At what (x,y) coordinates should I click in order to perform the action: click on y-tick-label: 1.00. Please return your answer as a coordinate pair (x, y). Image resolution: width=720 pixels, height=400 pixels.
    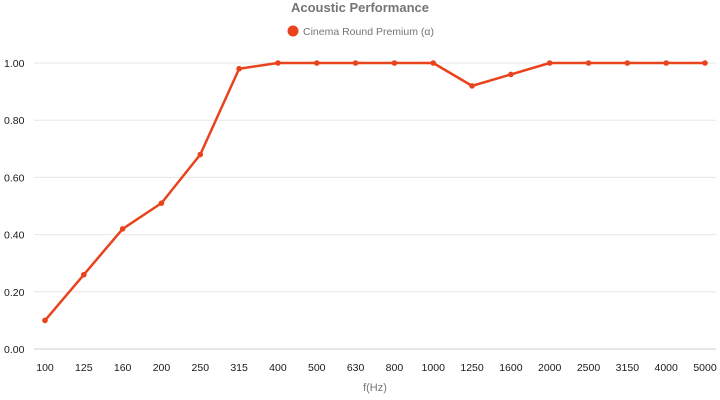
    Looking at the image, I should click on (14, 64).